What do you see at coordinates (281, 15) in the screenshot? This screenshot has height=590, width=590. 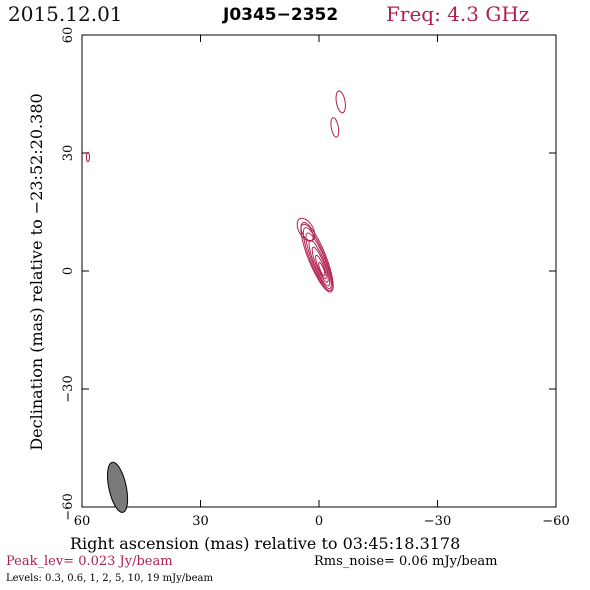 I see `source-name: J0345−2352` at bounding box center [281, 15].